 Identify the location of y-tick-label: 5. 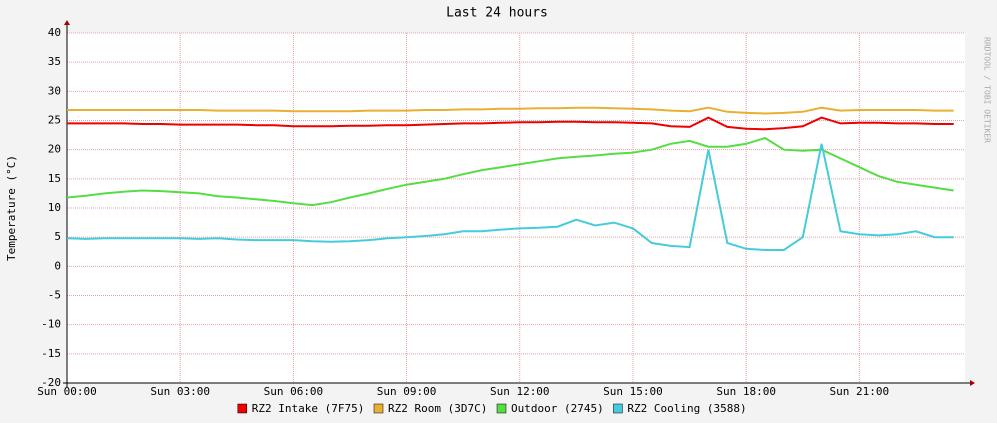
(57, 236).